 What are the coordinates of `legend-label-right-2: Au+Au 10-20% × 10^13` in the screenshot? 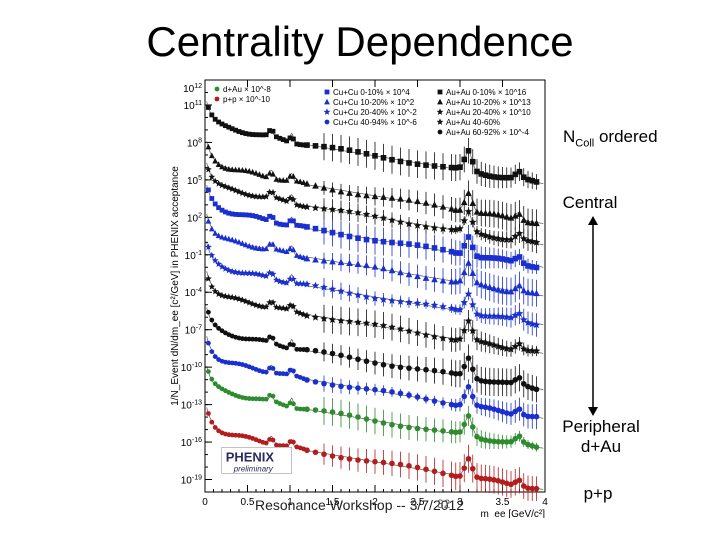 It's located at (488, 102).